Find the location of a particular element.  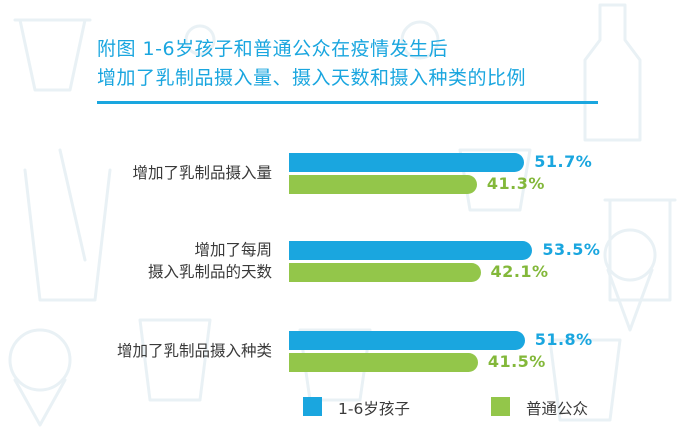

legend-label-public: 普通公众 is located at coordinates (557, 409).